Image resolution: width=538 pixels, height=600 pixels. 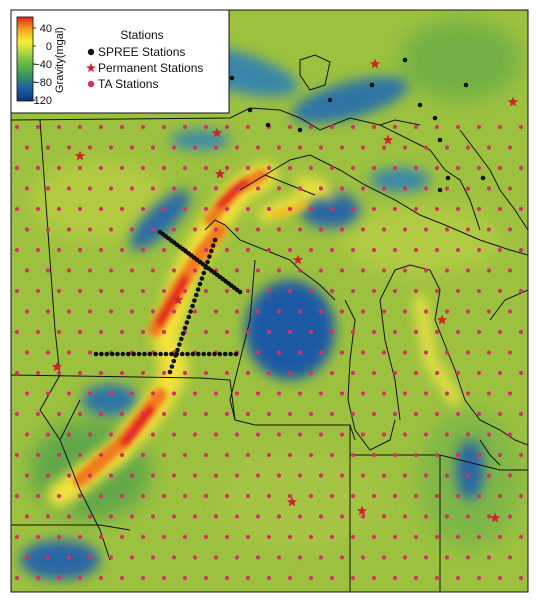 I want to click on legend-item-permanent: Permanent Stations, so click(x=144, y=68).